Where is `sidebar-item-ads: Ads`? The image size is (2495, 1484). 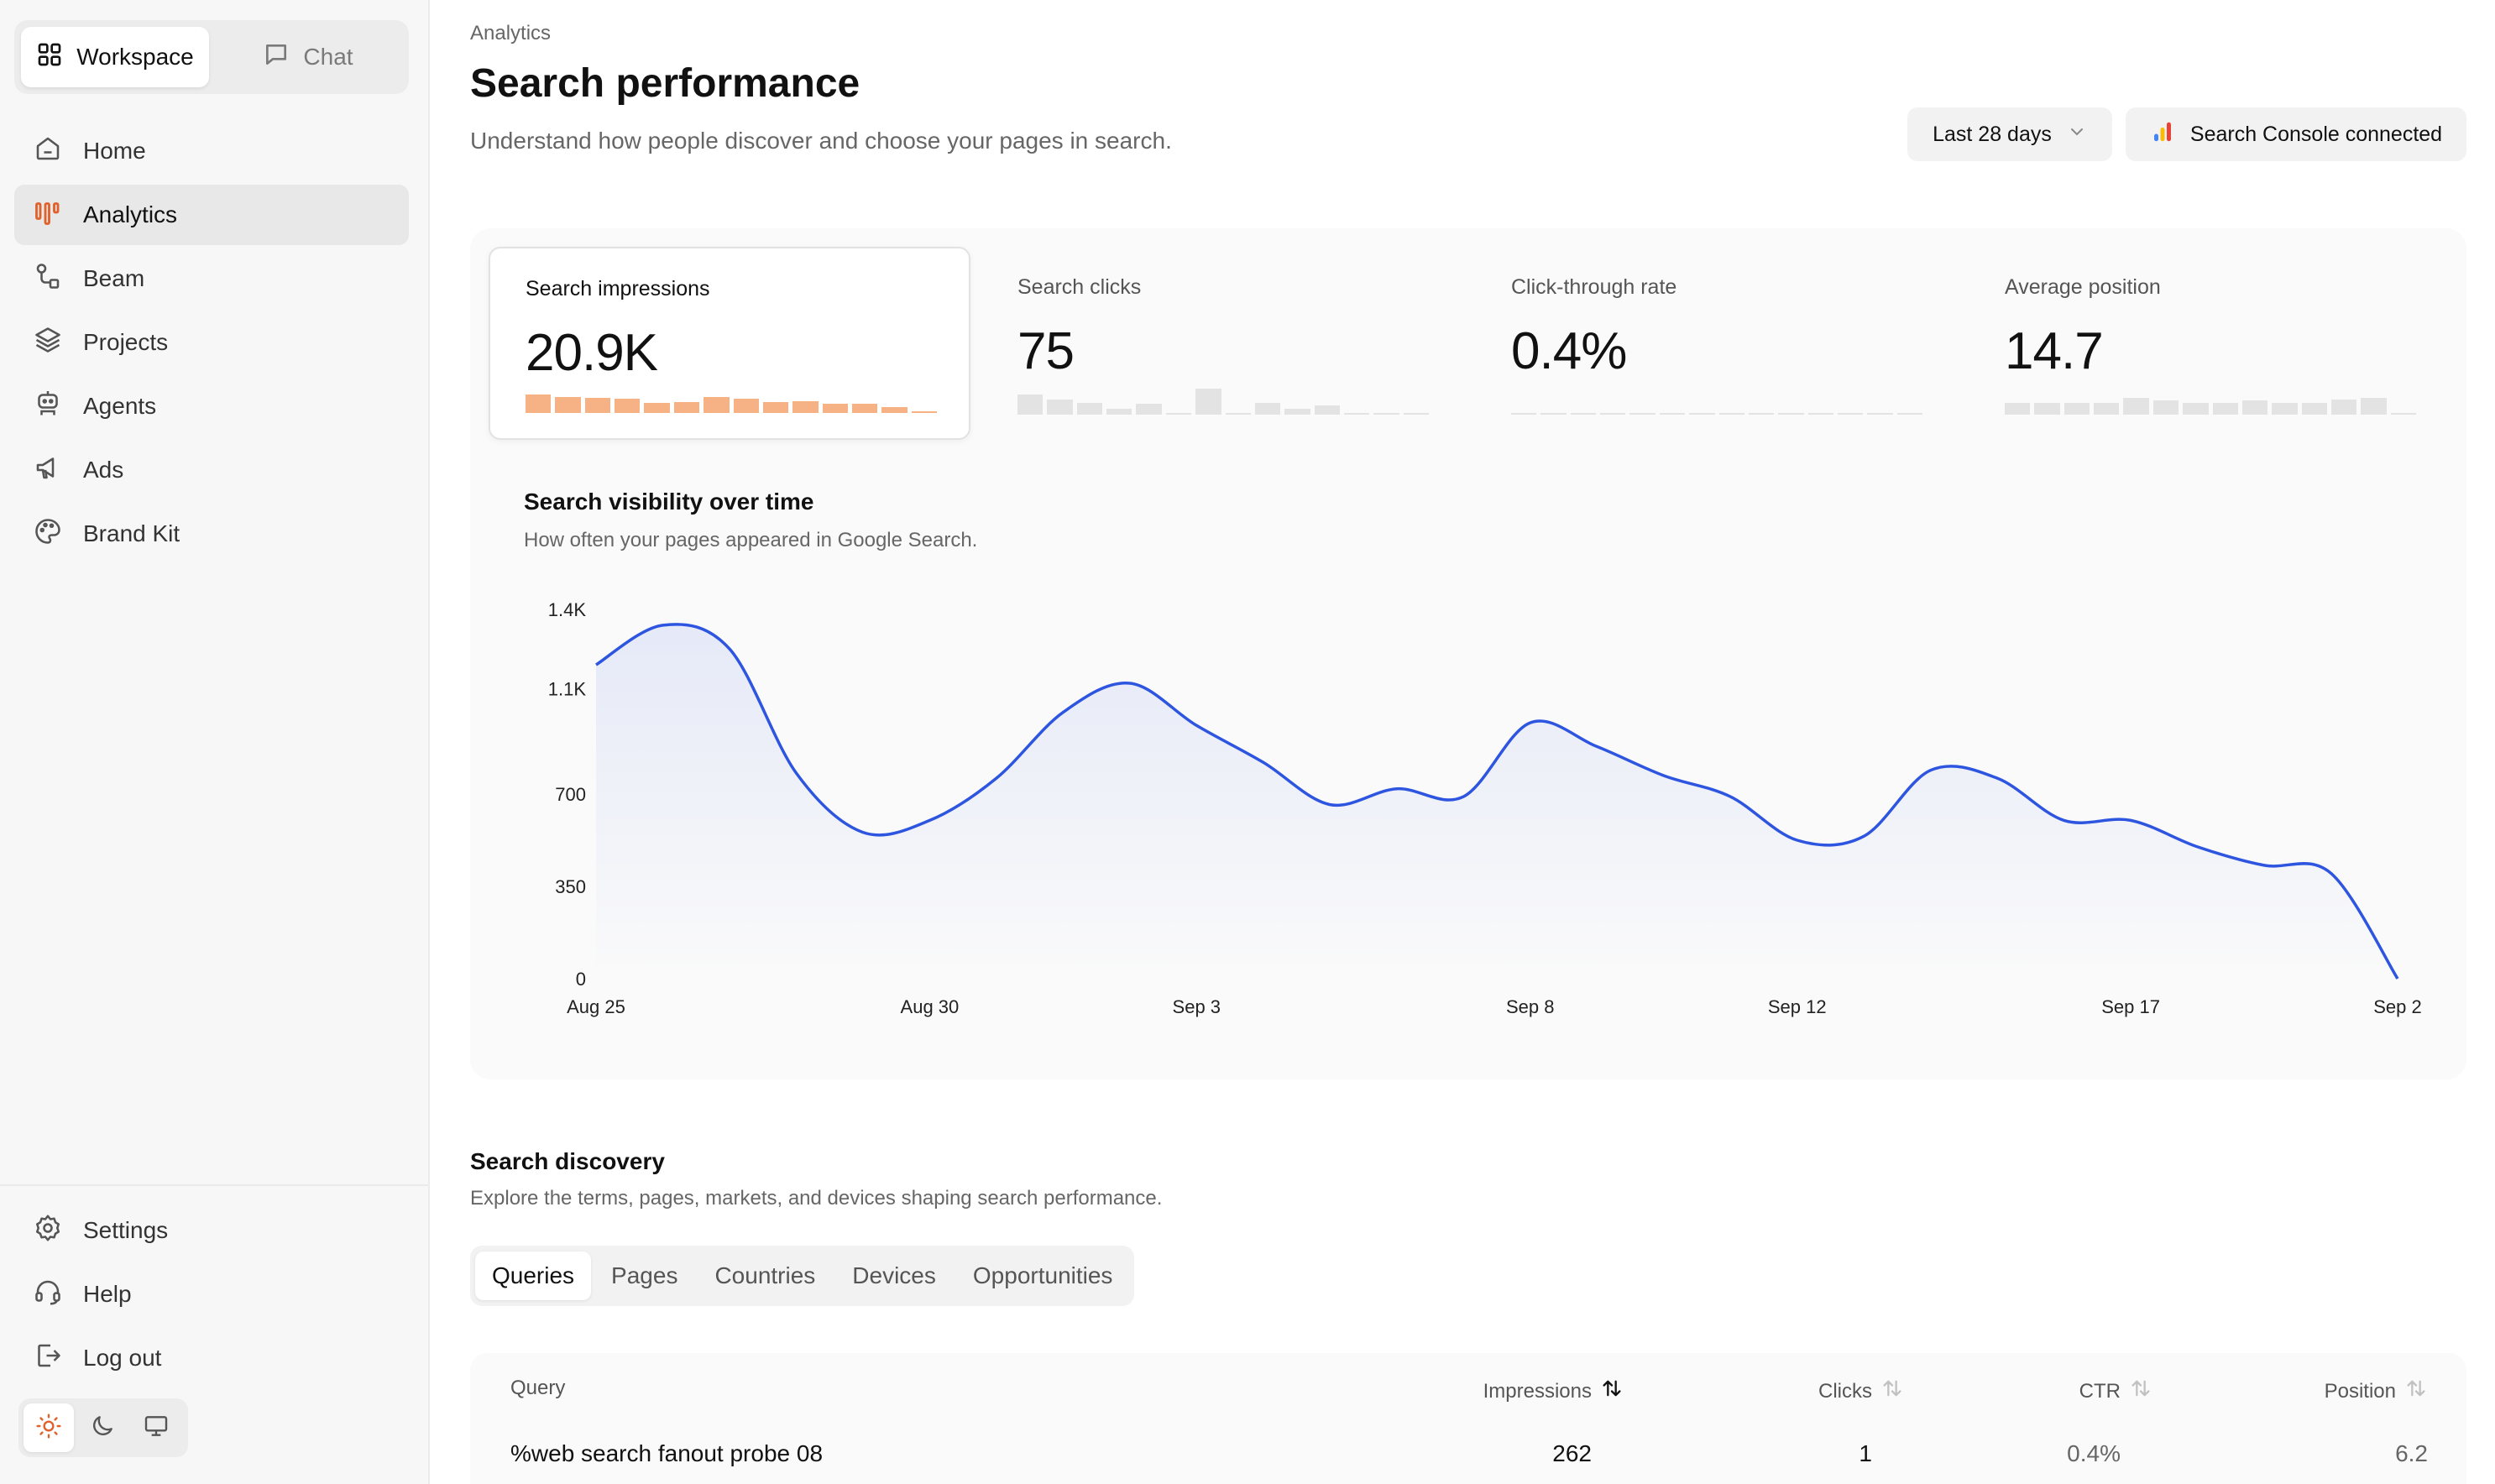 sidebar-item-ads: Ads is located at coordinates (211, 470).